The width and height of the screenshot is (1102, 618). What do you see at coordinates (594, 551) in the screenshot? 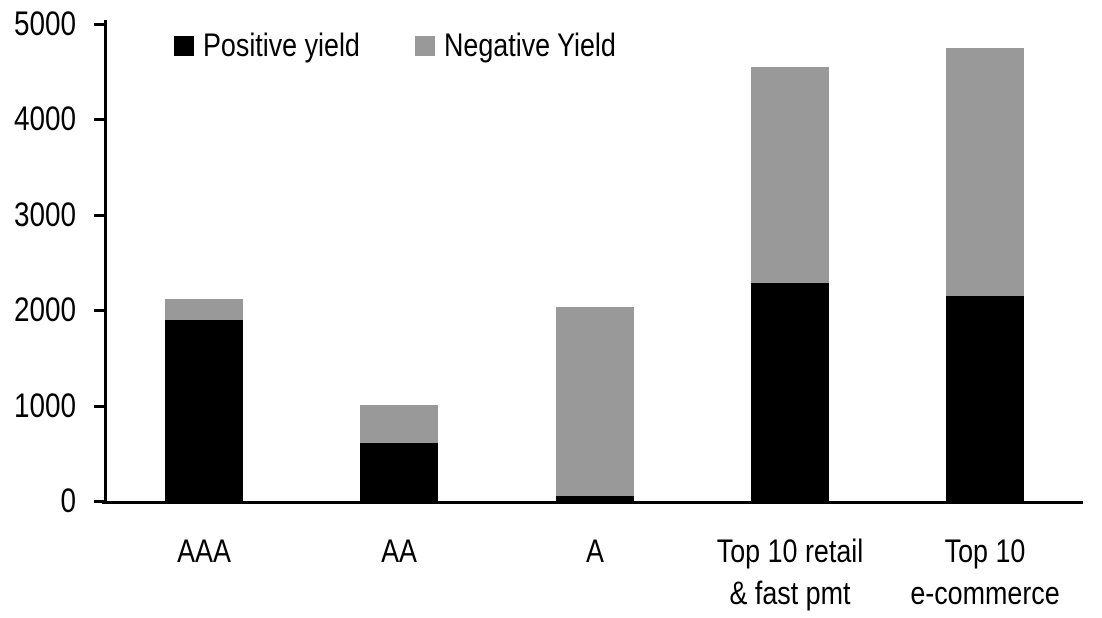
I see `x-category-label: A` at bounding box center [594, 551].